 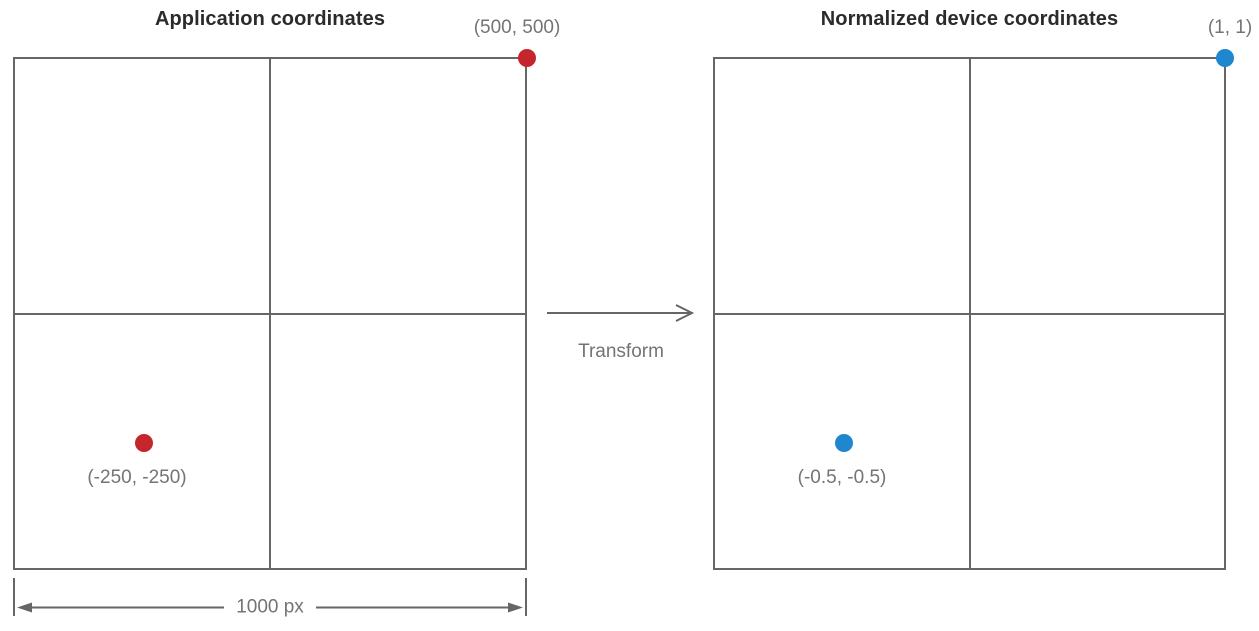 I want to click on ndc-grid-horizontal-axis, so click(x=969, y=313).